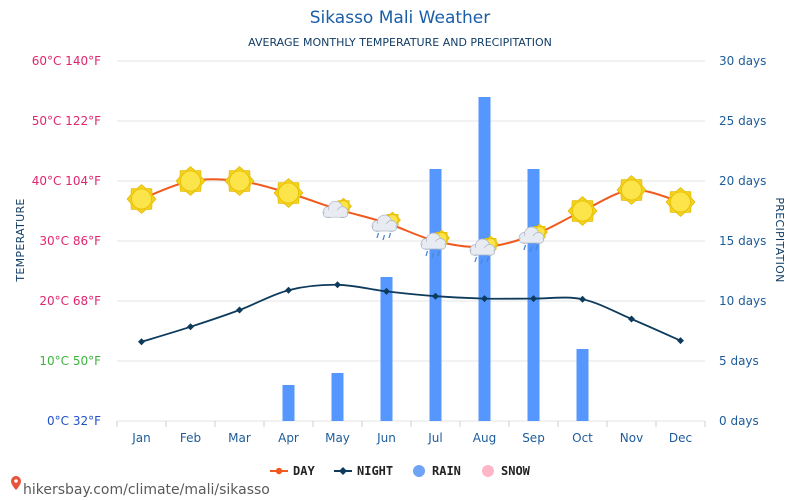  I want to click on chart-legend: DAY NIGHT RAIN SNOW, so click(400, 471).